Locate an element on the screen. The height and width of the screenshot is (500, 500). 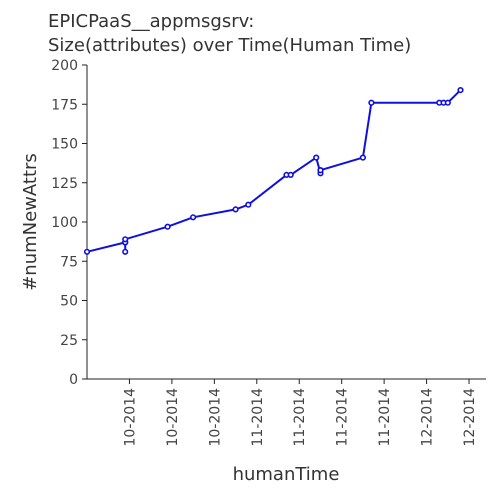
y-tick-label: 125 is located at coordinates (64, 184).